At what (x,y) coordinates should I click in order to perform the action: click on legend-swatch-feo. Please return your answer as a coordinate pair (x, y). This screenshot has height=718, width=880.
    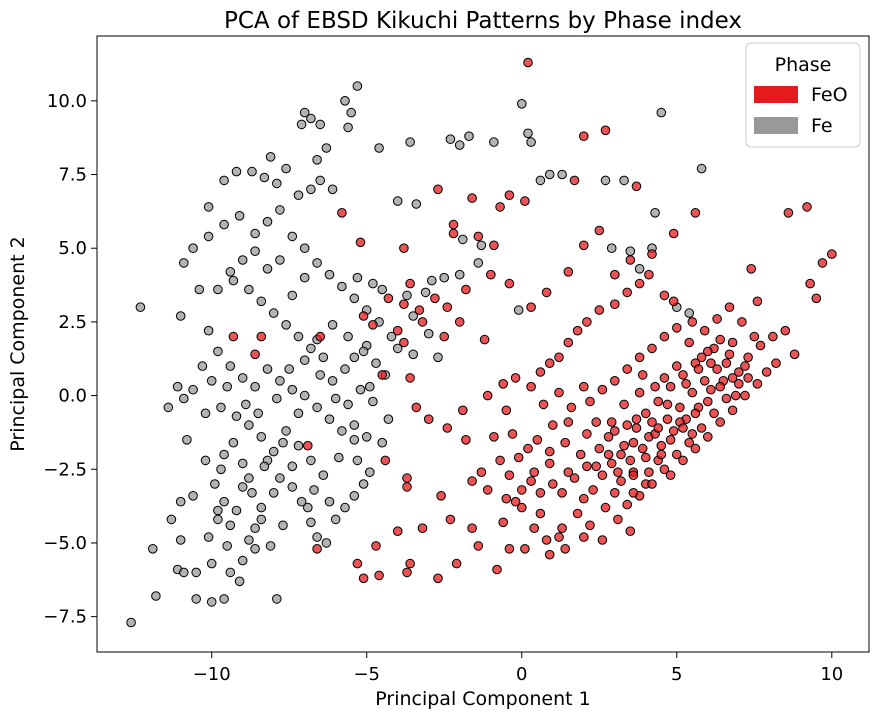
    Looking at the image, I should click on (776, 94).